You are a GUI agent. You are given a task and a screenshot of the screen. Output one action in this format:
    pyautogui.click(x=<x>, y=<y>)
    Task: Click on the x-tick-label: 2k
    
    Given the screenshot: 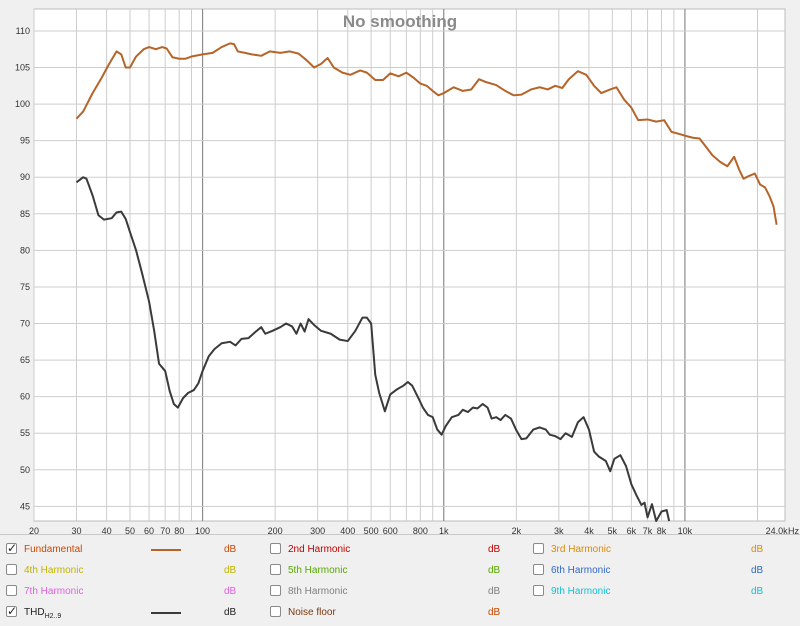 What is the action you would take?
    pyautogui.click(x=517, y=530)
    